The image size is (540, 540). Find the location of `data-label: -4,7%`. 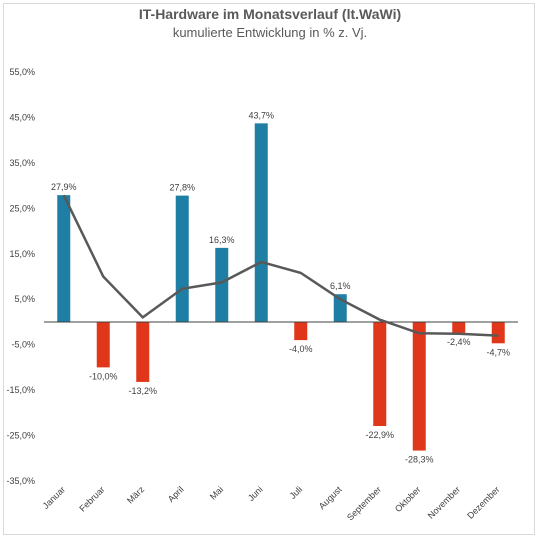

data-label: -4,7% is located at coordinates (498, 352).